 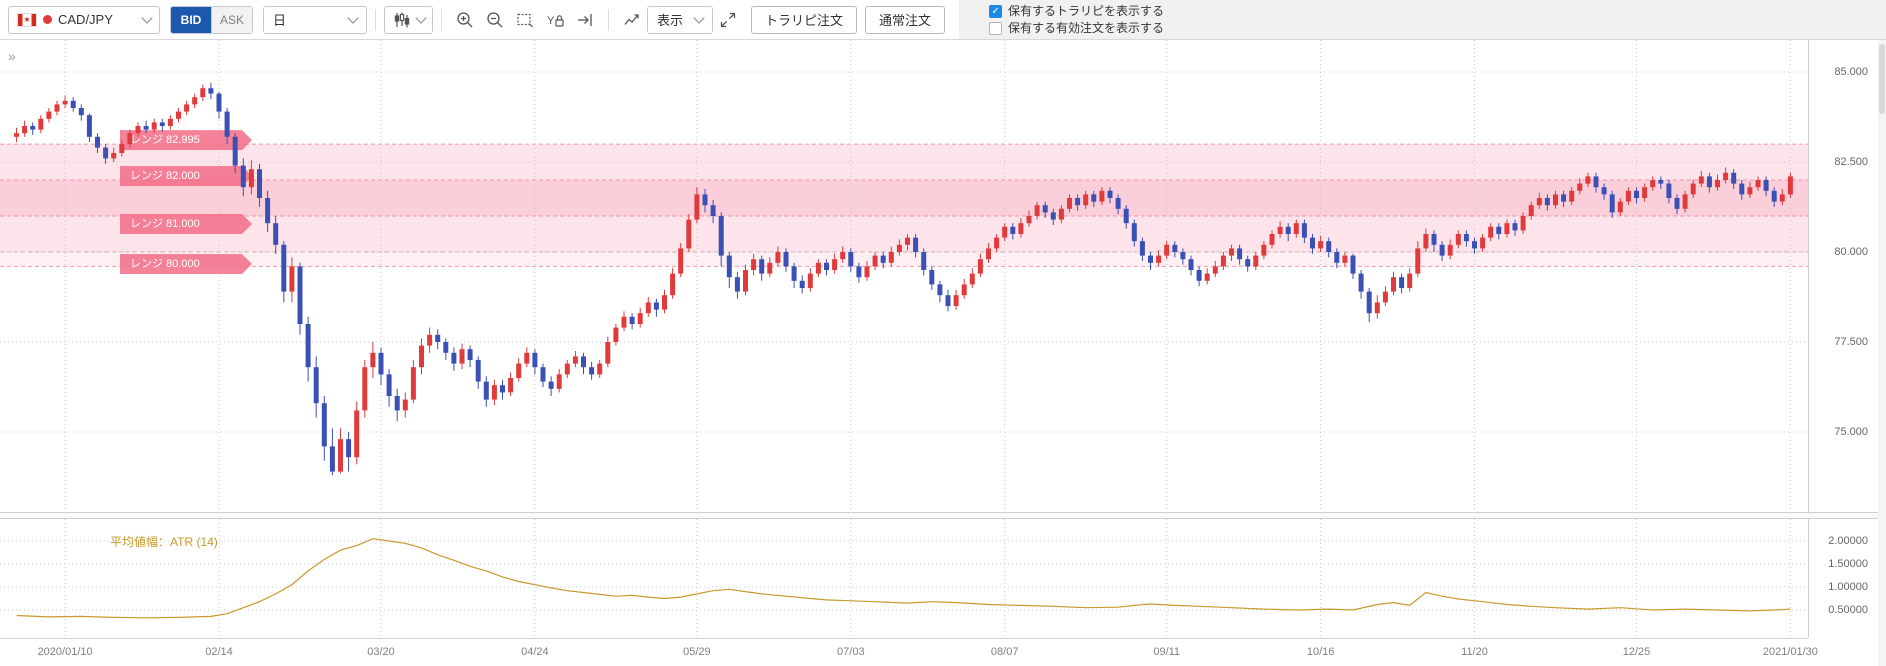 What do you see at coordinates (164, 542) in the screenshot?
I see `indicator-name-label: 平均値幅：ATR (14)` at bounding box center [164, 542].